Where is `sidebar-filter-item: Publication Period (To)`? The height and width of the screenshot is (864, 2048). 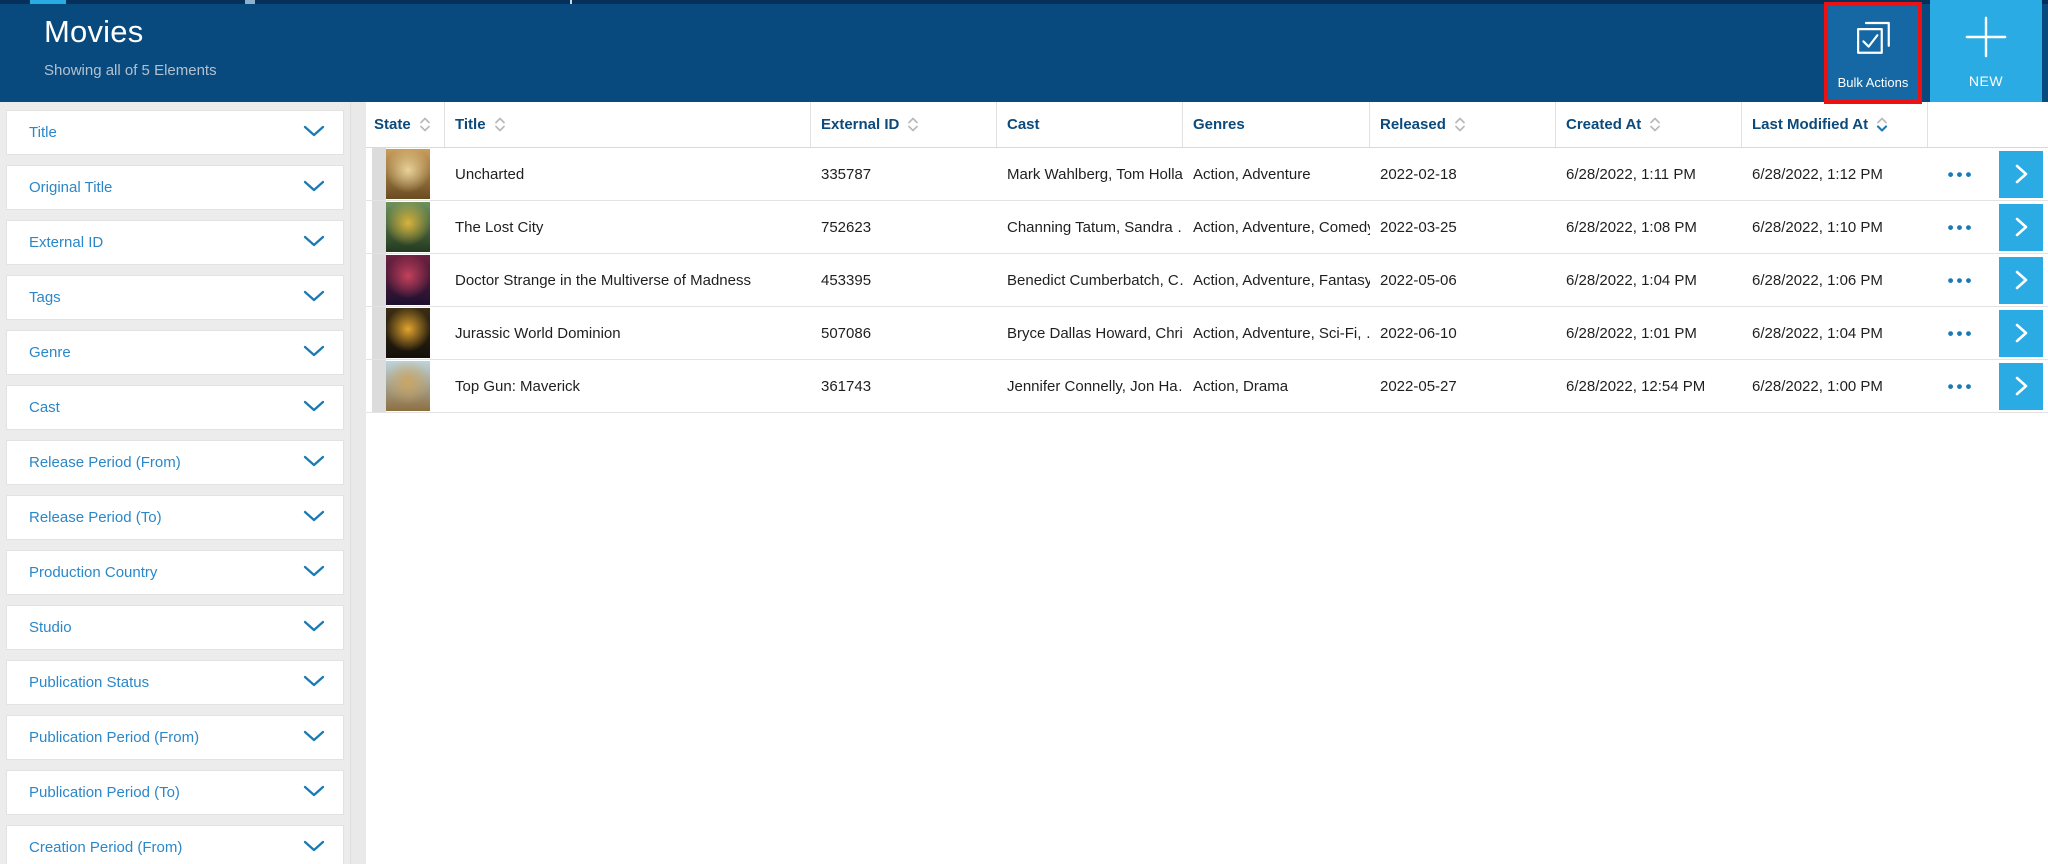 sidebar-filter-item: Publication Period (To) is located at coordinates (175, 792).